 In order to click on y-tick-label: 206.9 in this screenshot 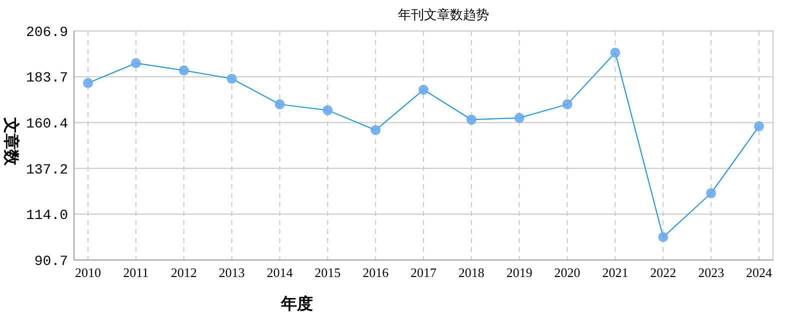, I will do `click(47, 33)`.